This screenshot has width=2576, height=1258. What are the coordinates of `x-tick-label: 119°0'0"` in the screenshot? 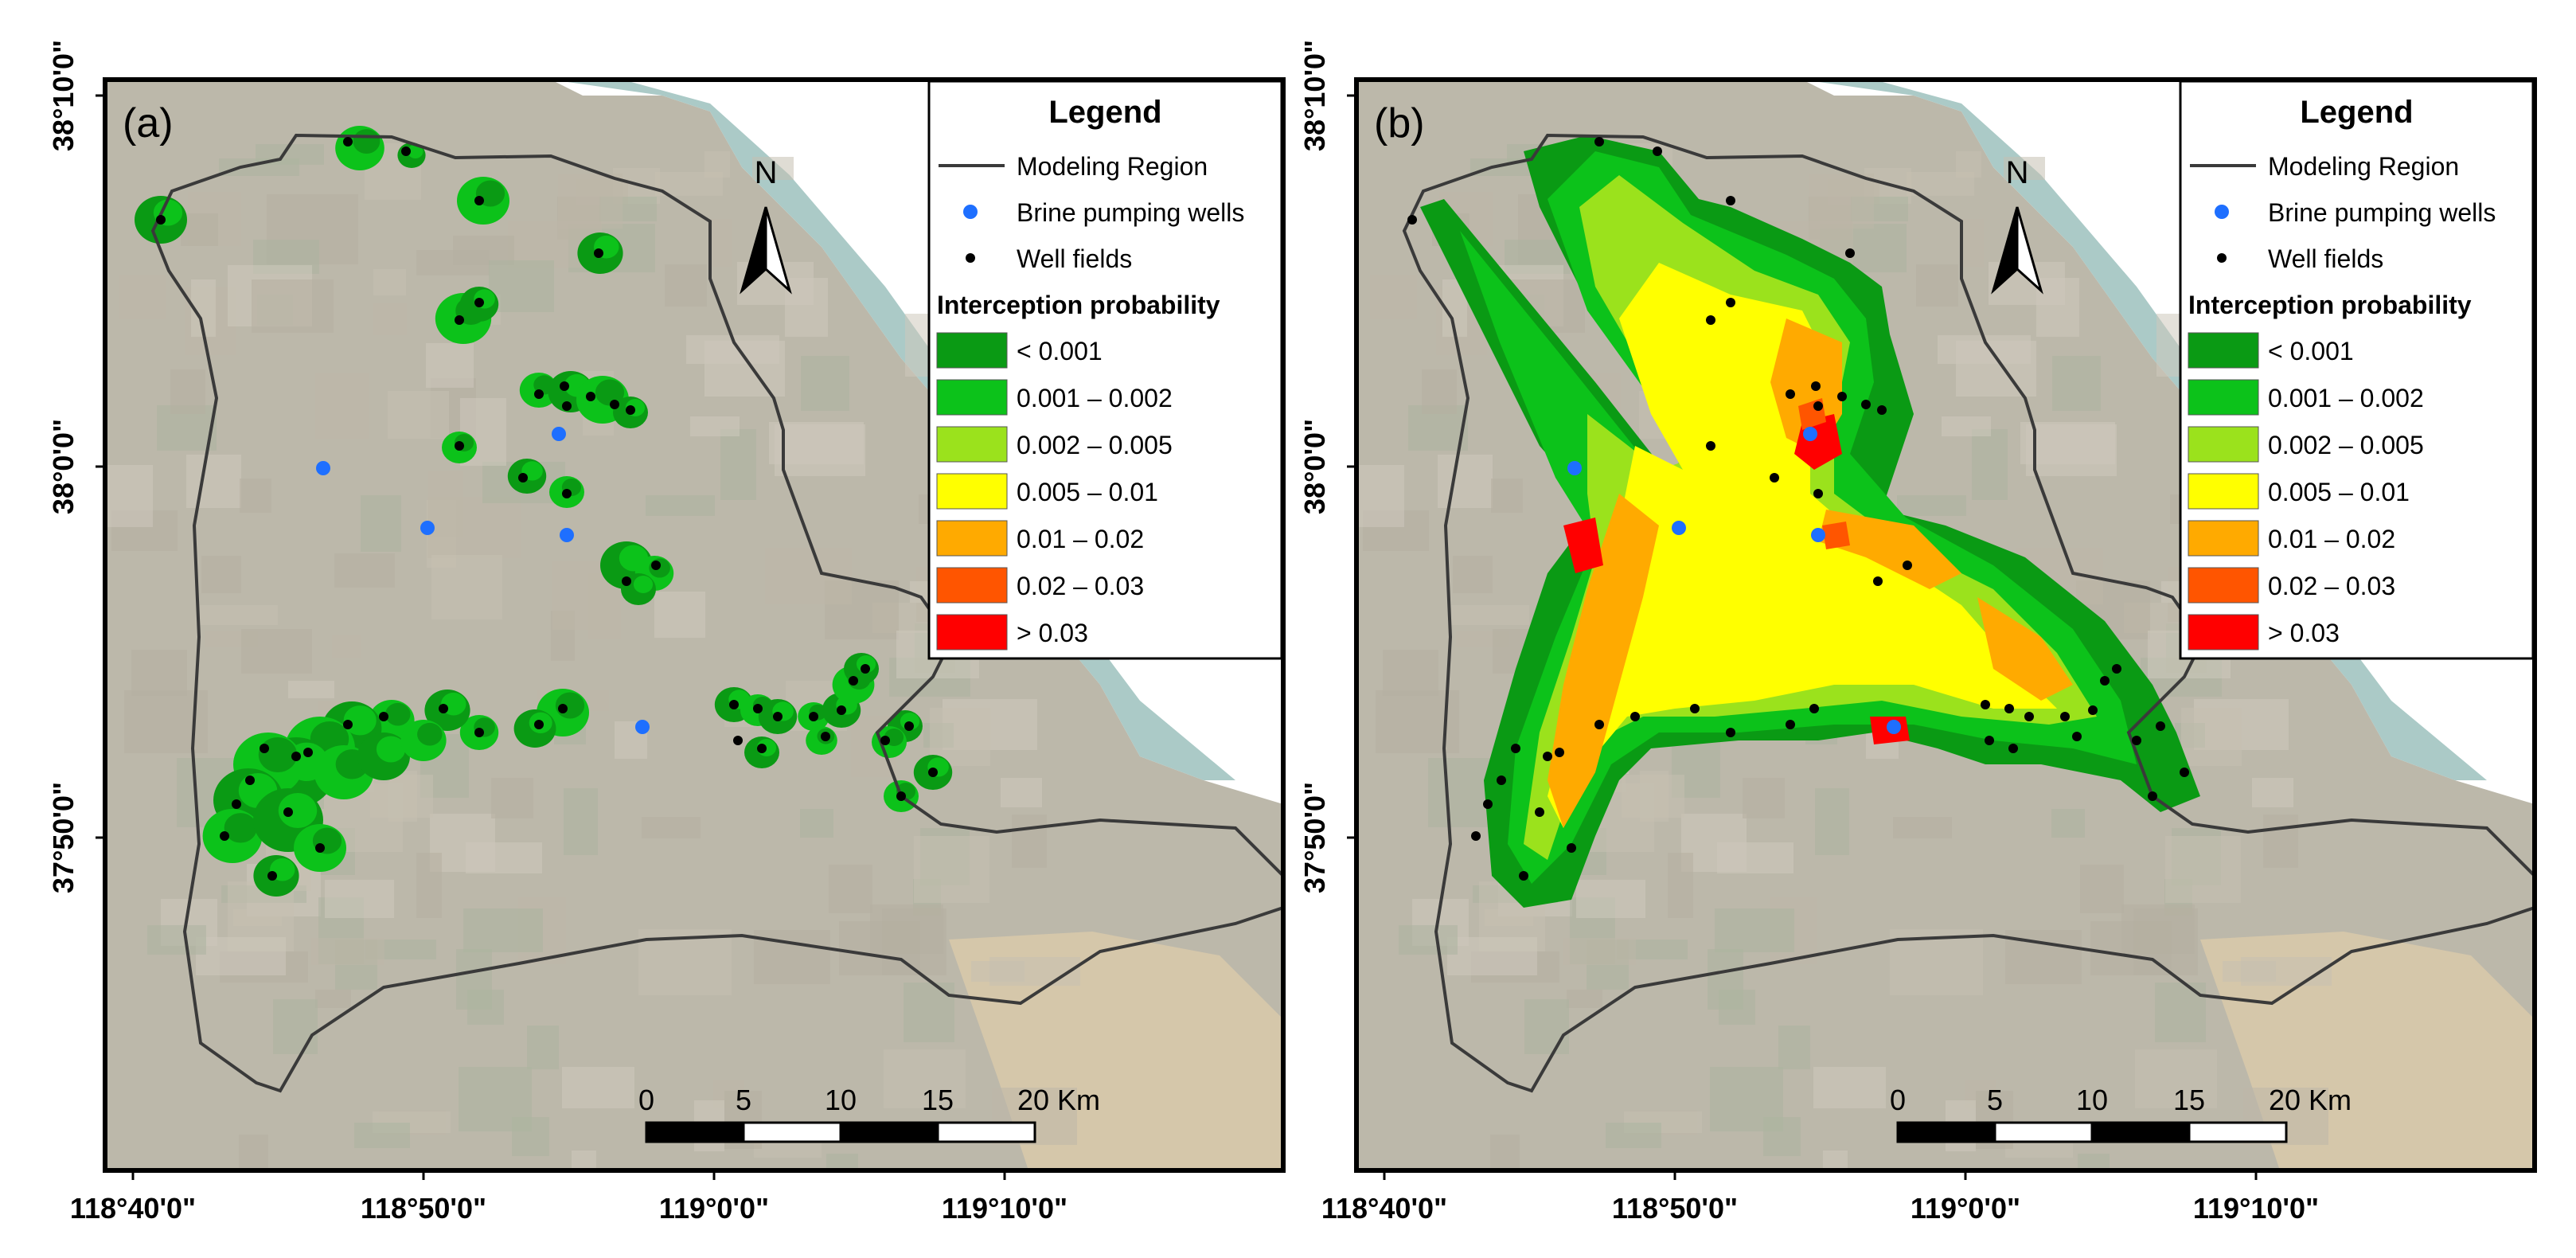 It's located at (714, 1208).